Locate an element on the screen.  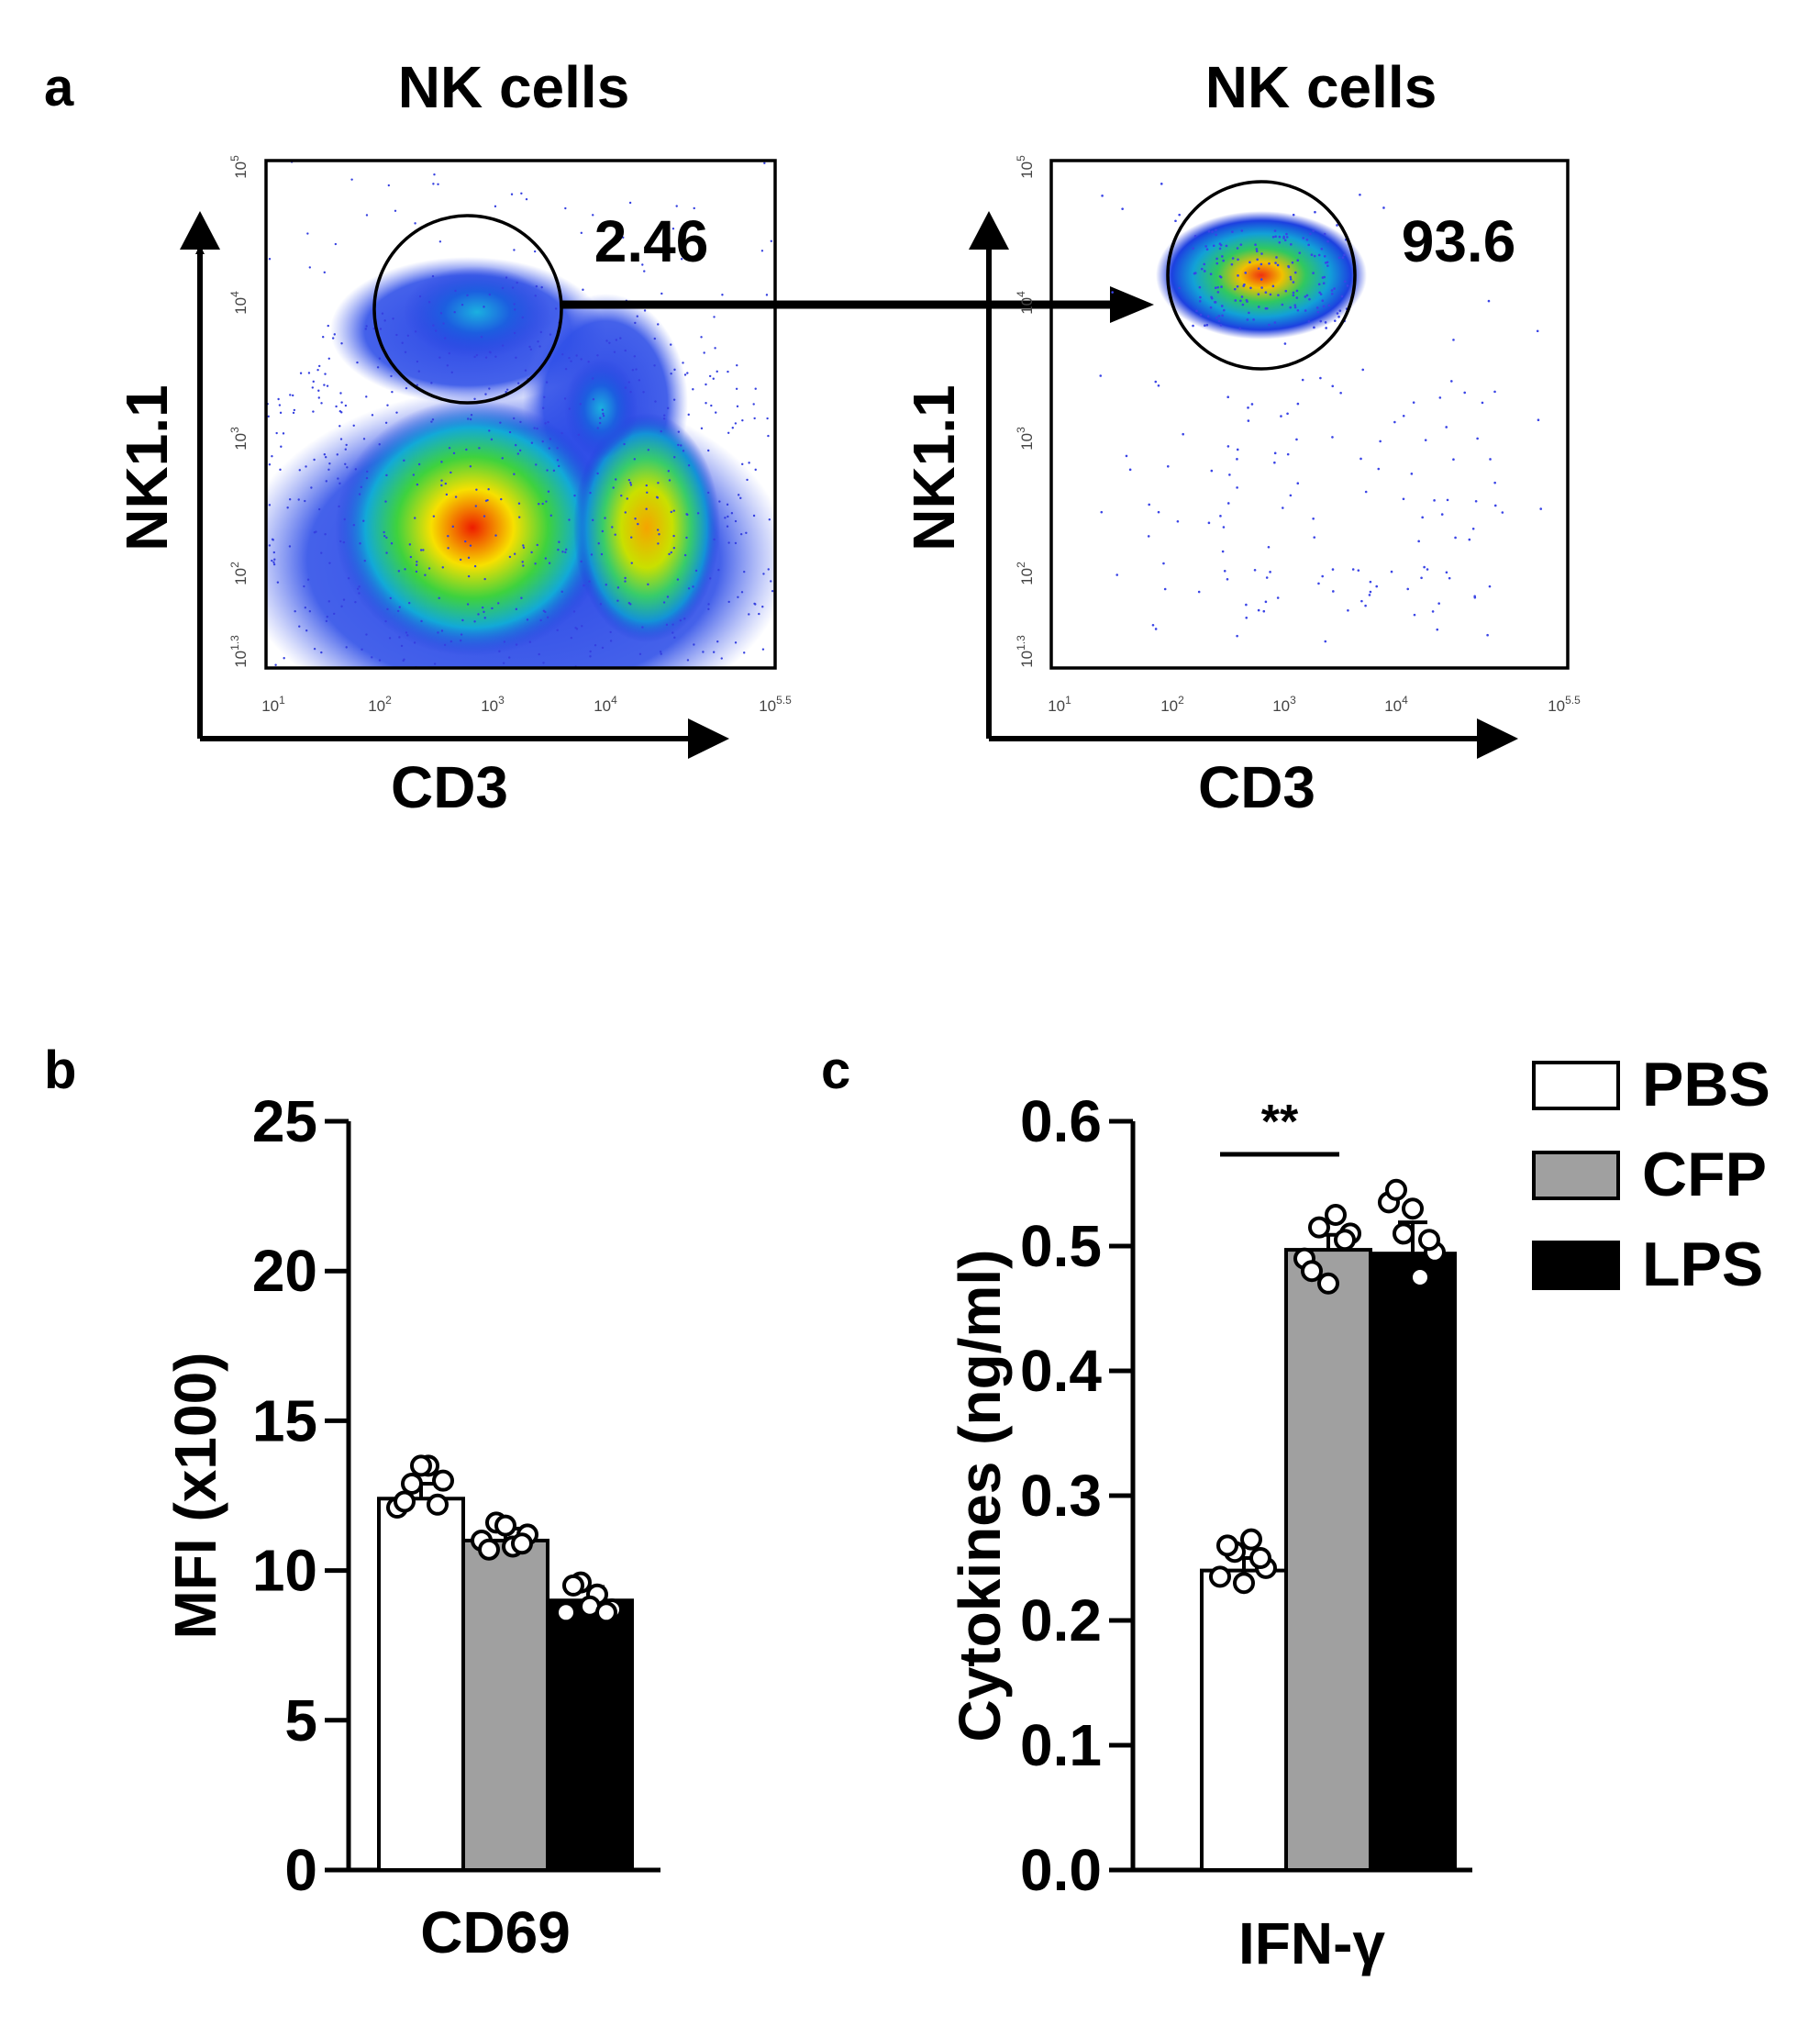
y-tick-label: 0.4 is located at coordinates (1061, 1371).